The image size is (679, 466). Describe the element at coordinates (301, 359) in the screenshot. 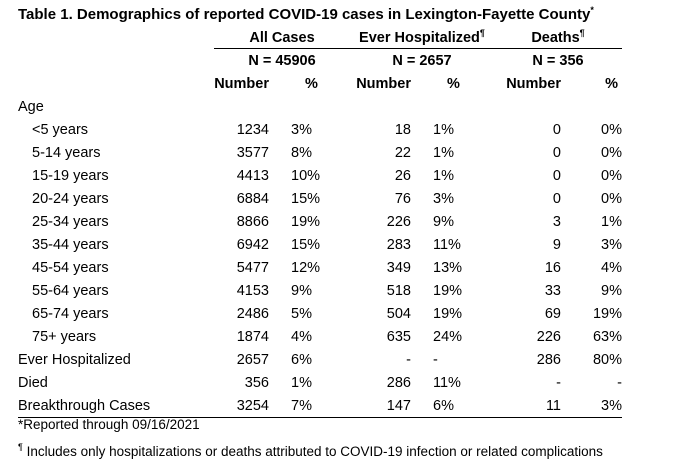

I see `cell-all-pct: 6%` at that location.